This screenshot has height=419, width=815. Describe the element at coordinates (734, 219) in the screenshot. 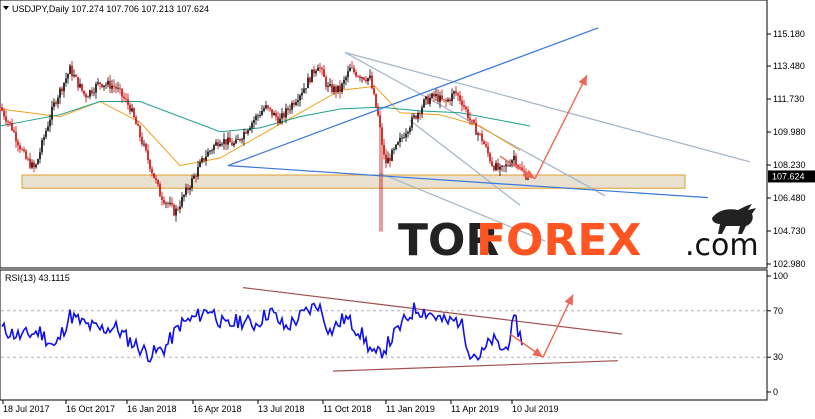

I see `bull-icon` at that location.